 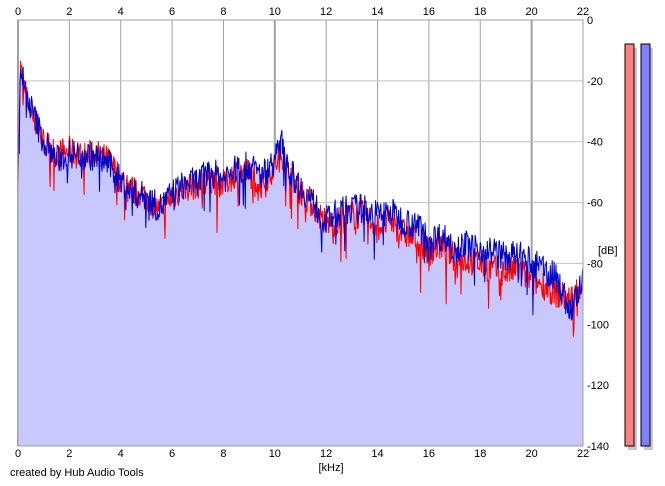 I want to click on x-tick-label-bottom: 2, so click(x=69, y=454).